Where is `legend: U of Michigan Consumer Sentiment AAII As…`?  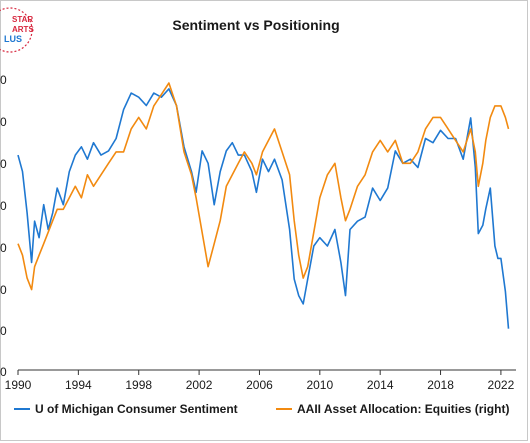
legend: U of Michigan Consumer Sentiment AAII As… is located at coordinates (261, 409).